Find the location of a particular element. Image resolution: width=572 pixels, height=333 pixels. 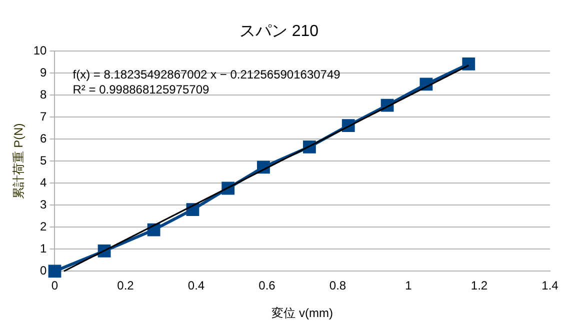

y-tick-label: 10 is located at coordinates (40, 51).